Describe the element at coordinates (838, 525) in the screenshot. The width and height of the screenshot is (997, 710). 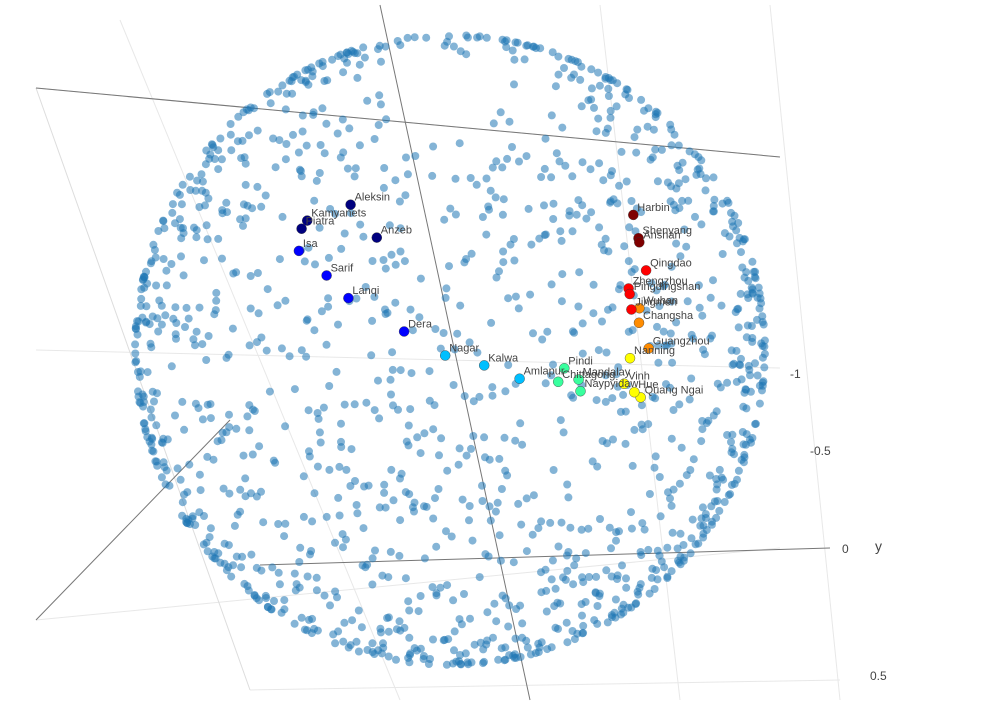
I see `y-axis-ticks: -1 -0.5 0 0.5` at that location.